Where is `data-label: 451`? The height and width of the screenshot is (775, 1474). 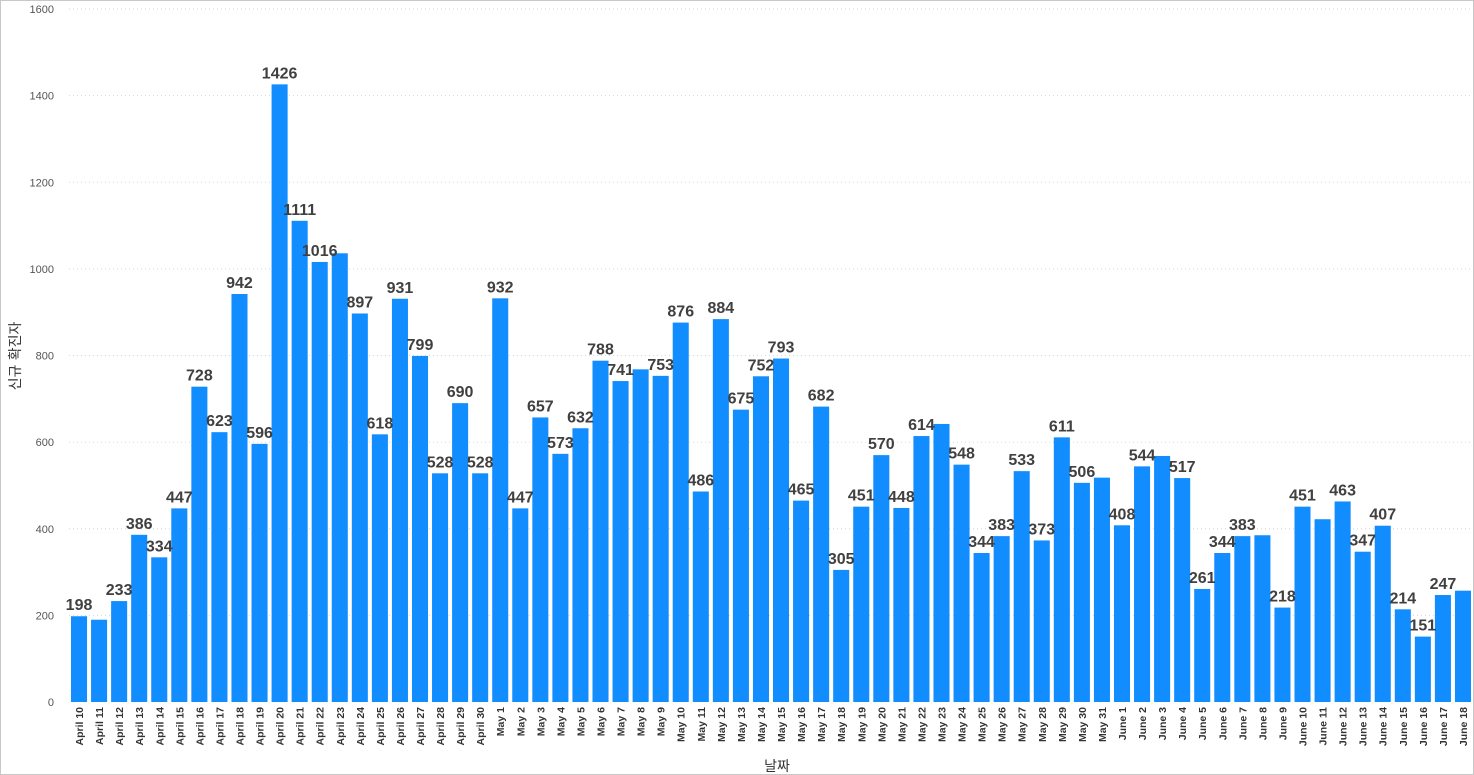
data-label: 451 is located at coordinates (861, 496).